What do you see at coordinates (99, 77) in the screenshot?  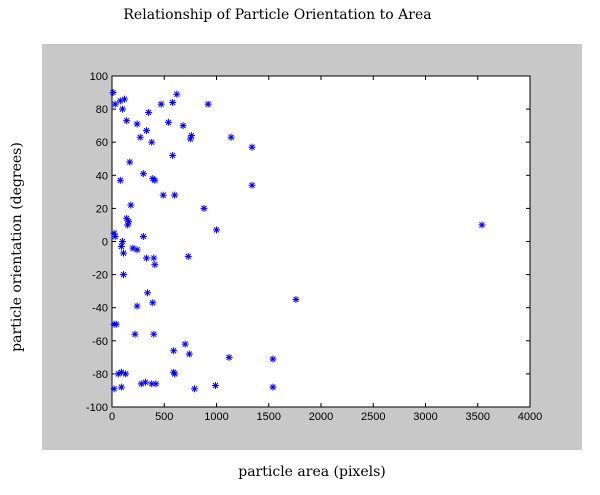 I see `y-tick-label: 100` at bounding box center [99, 77].